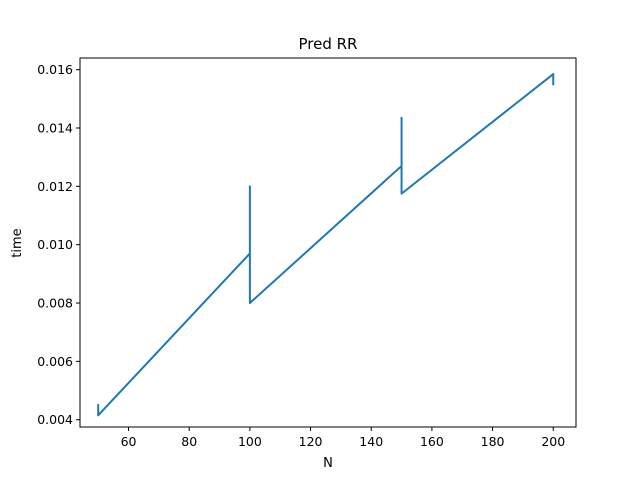 This screenshot has width=640, height=480. Describe the element at coordinates (553, 441) in the screenshot. I see `x-tick-label: 200` at that location.